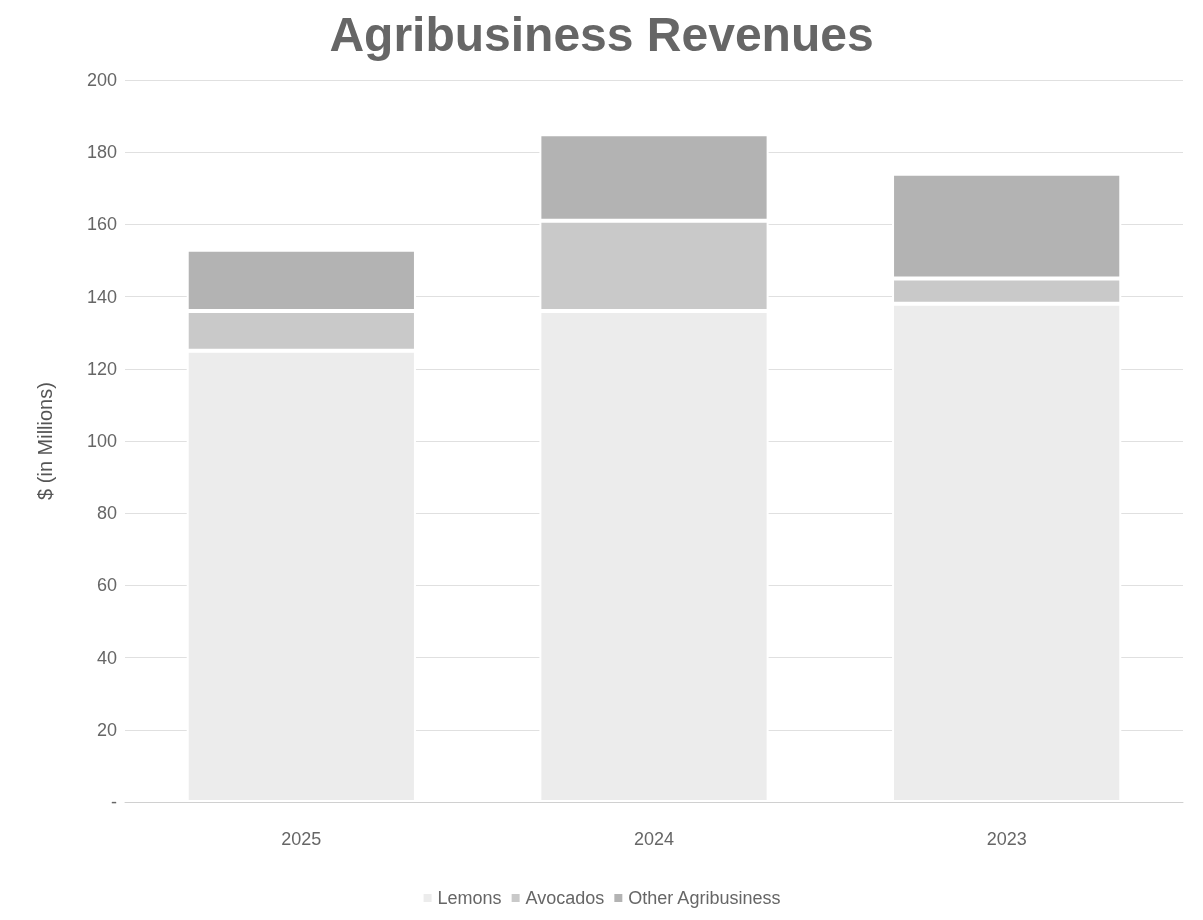 The height and width of the screenshot is (920, 1203). What do you see at coordinates (1006, 839) in the screenshot?
I see `x-tick-label: 2023` at bounding box center [1006, 839].